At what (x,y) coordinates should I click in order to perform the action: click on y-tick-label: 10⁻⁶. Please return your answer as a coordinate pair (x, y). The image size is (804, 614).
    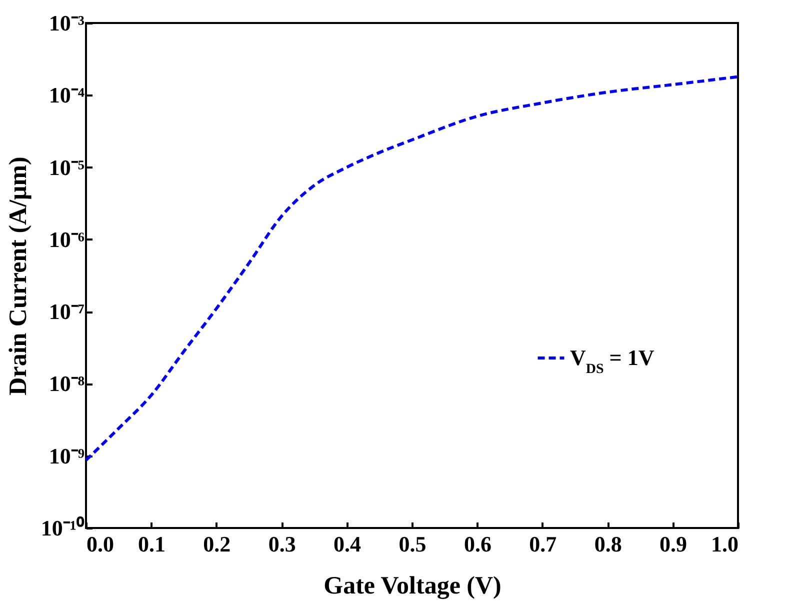
    Looking at the image, I should click on (66, 239).